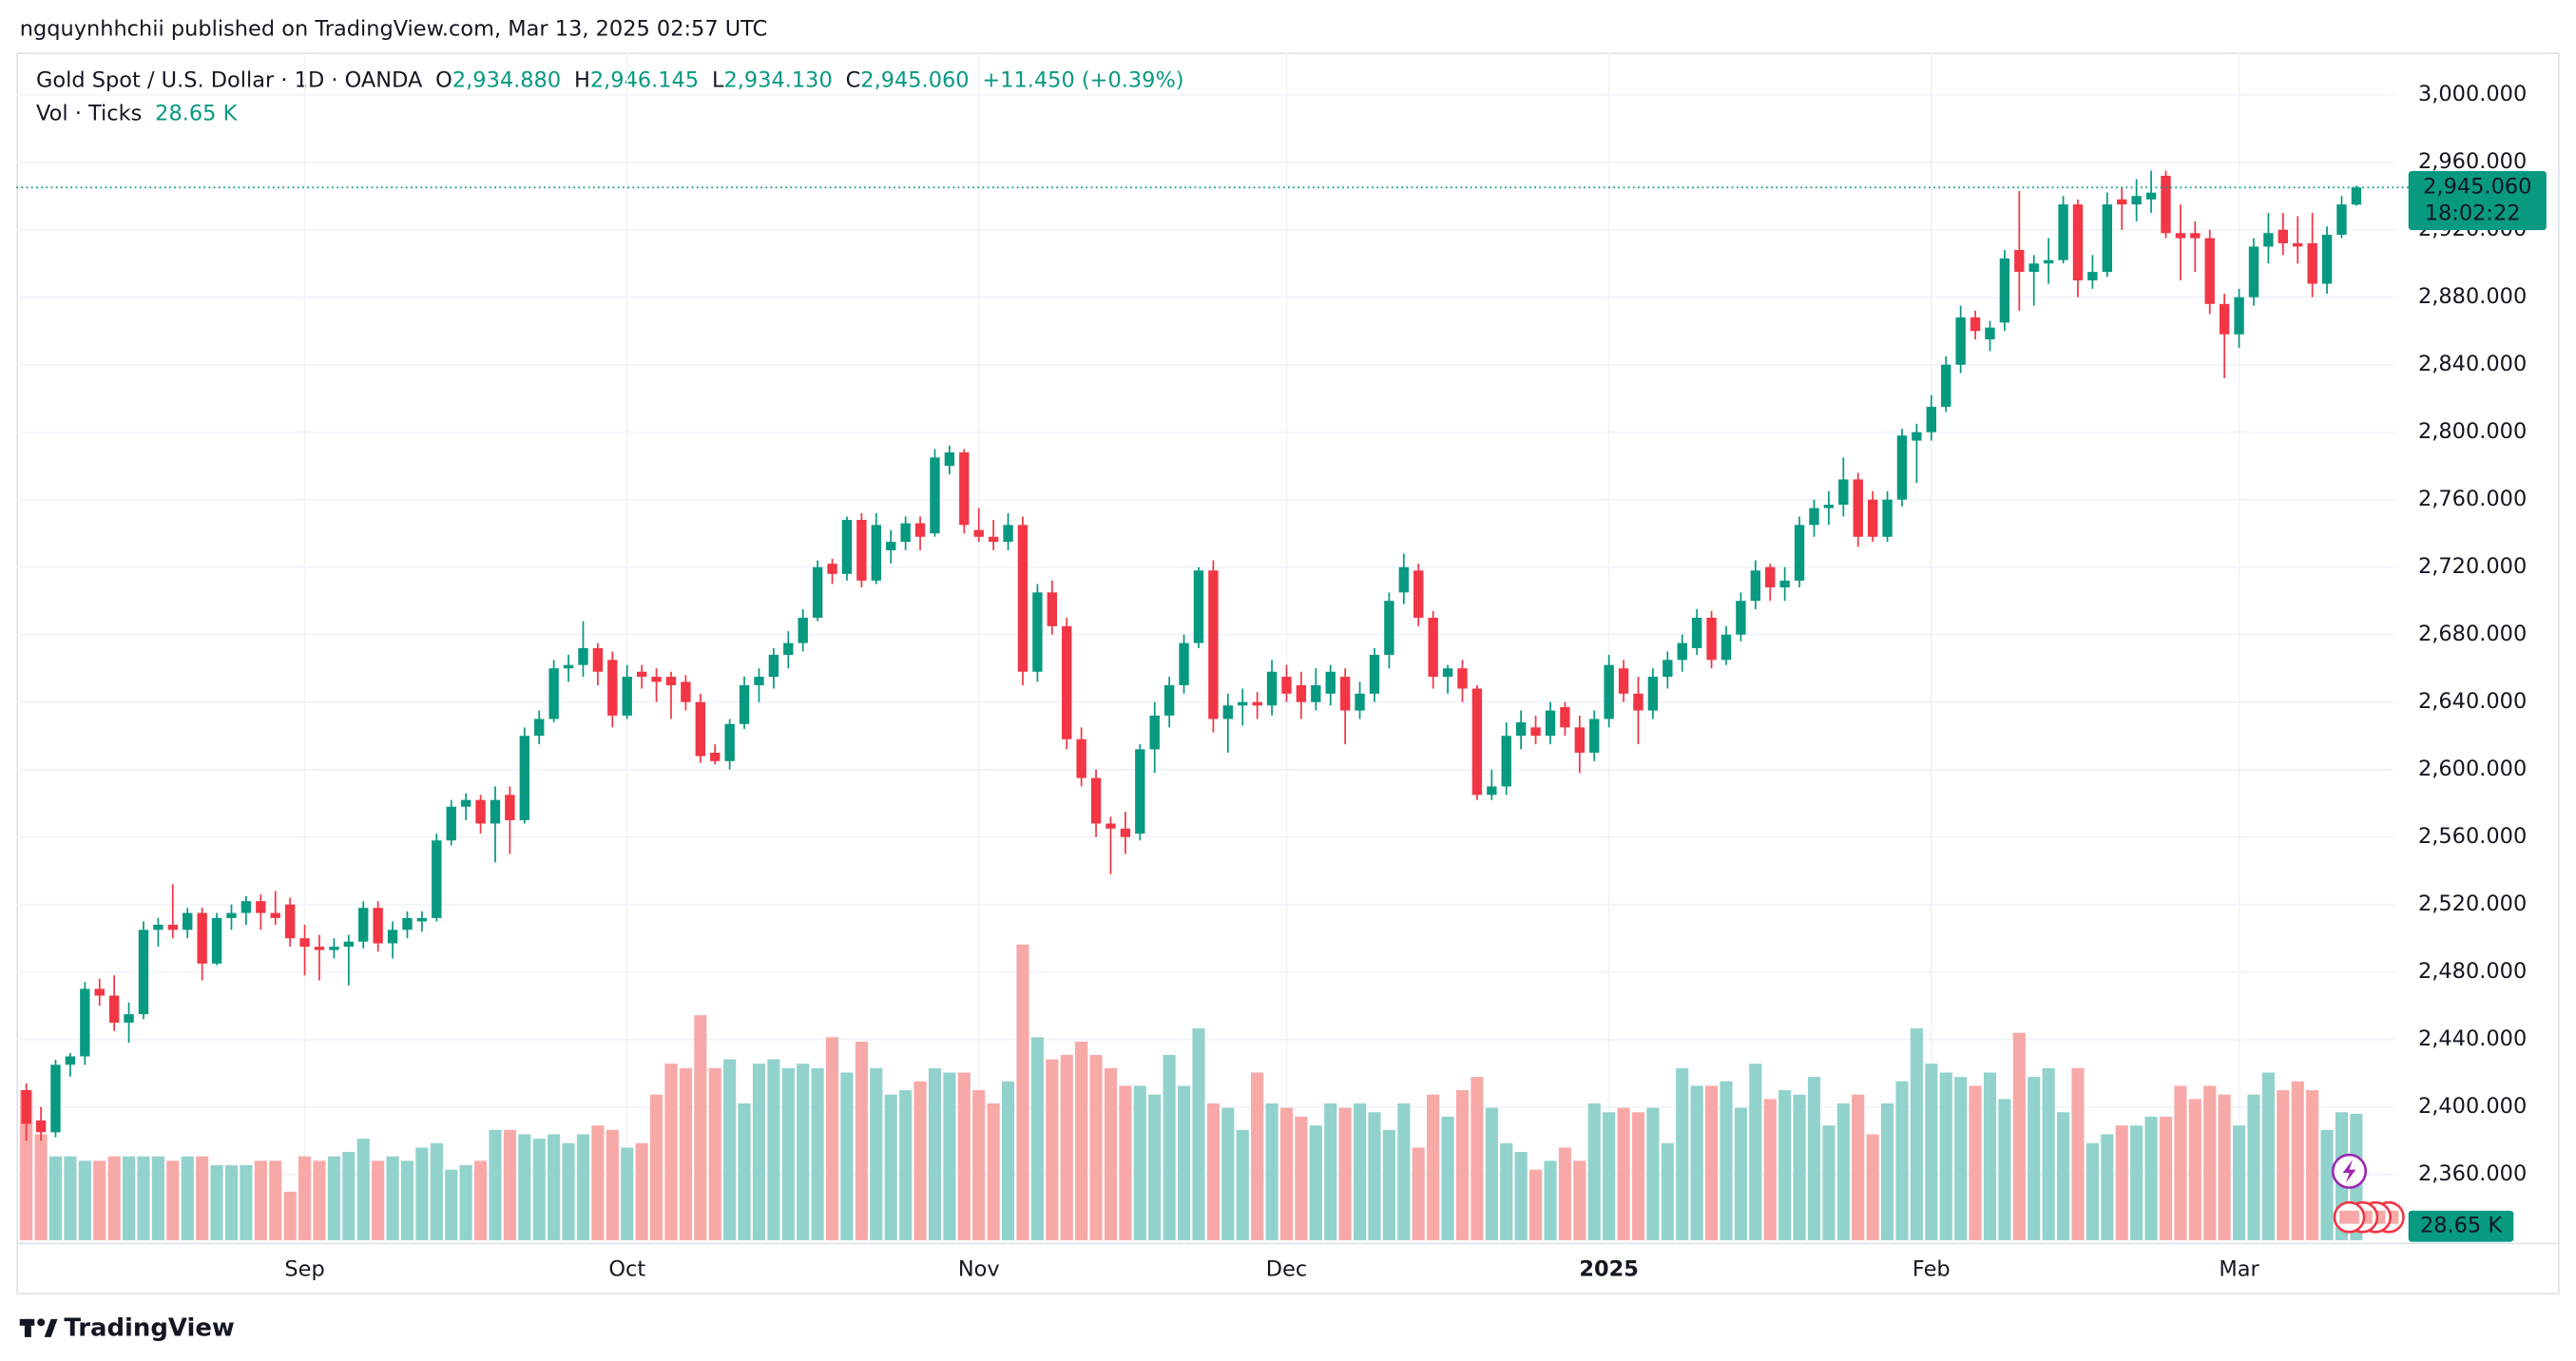 This screenshot has height=1361, width=2576. I want to click on y-tick-label: 2,520.000, so click(2472, 903).